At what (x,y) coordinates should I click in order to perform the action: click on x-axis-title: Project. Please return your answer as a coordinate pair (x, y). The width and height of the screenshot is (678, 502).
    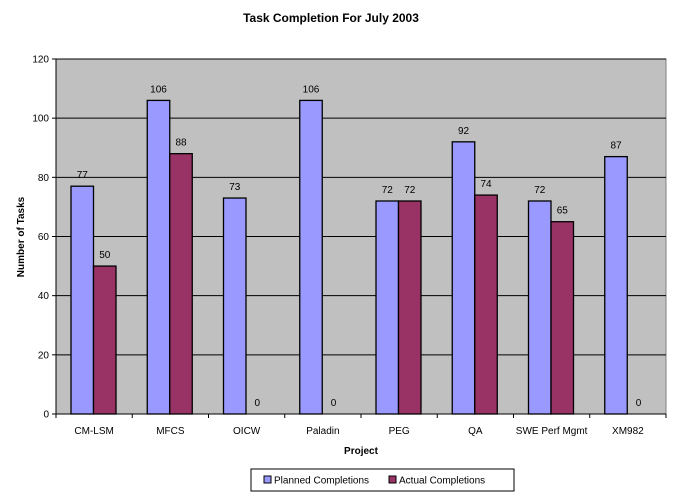
    Looking at the image, I should click on (361, 451).